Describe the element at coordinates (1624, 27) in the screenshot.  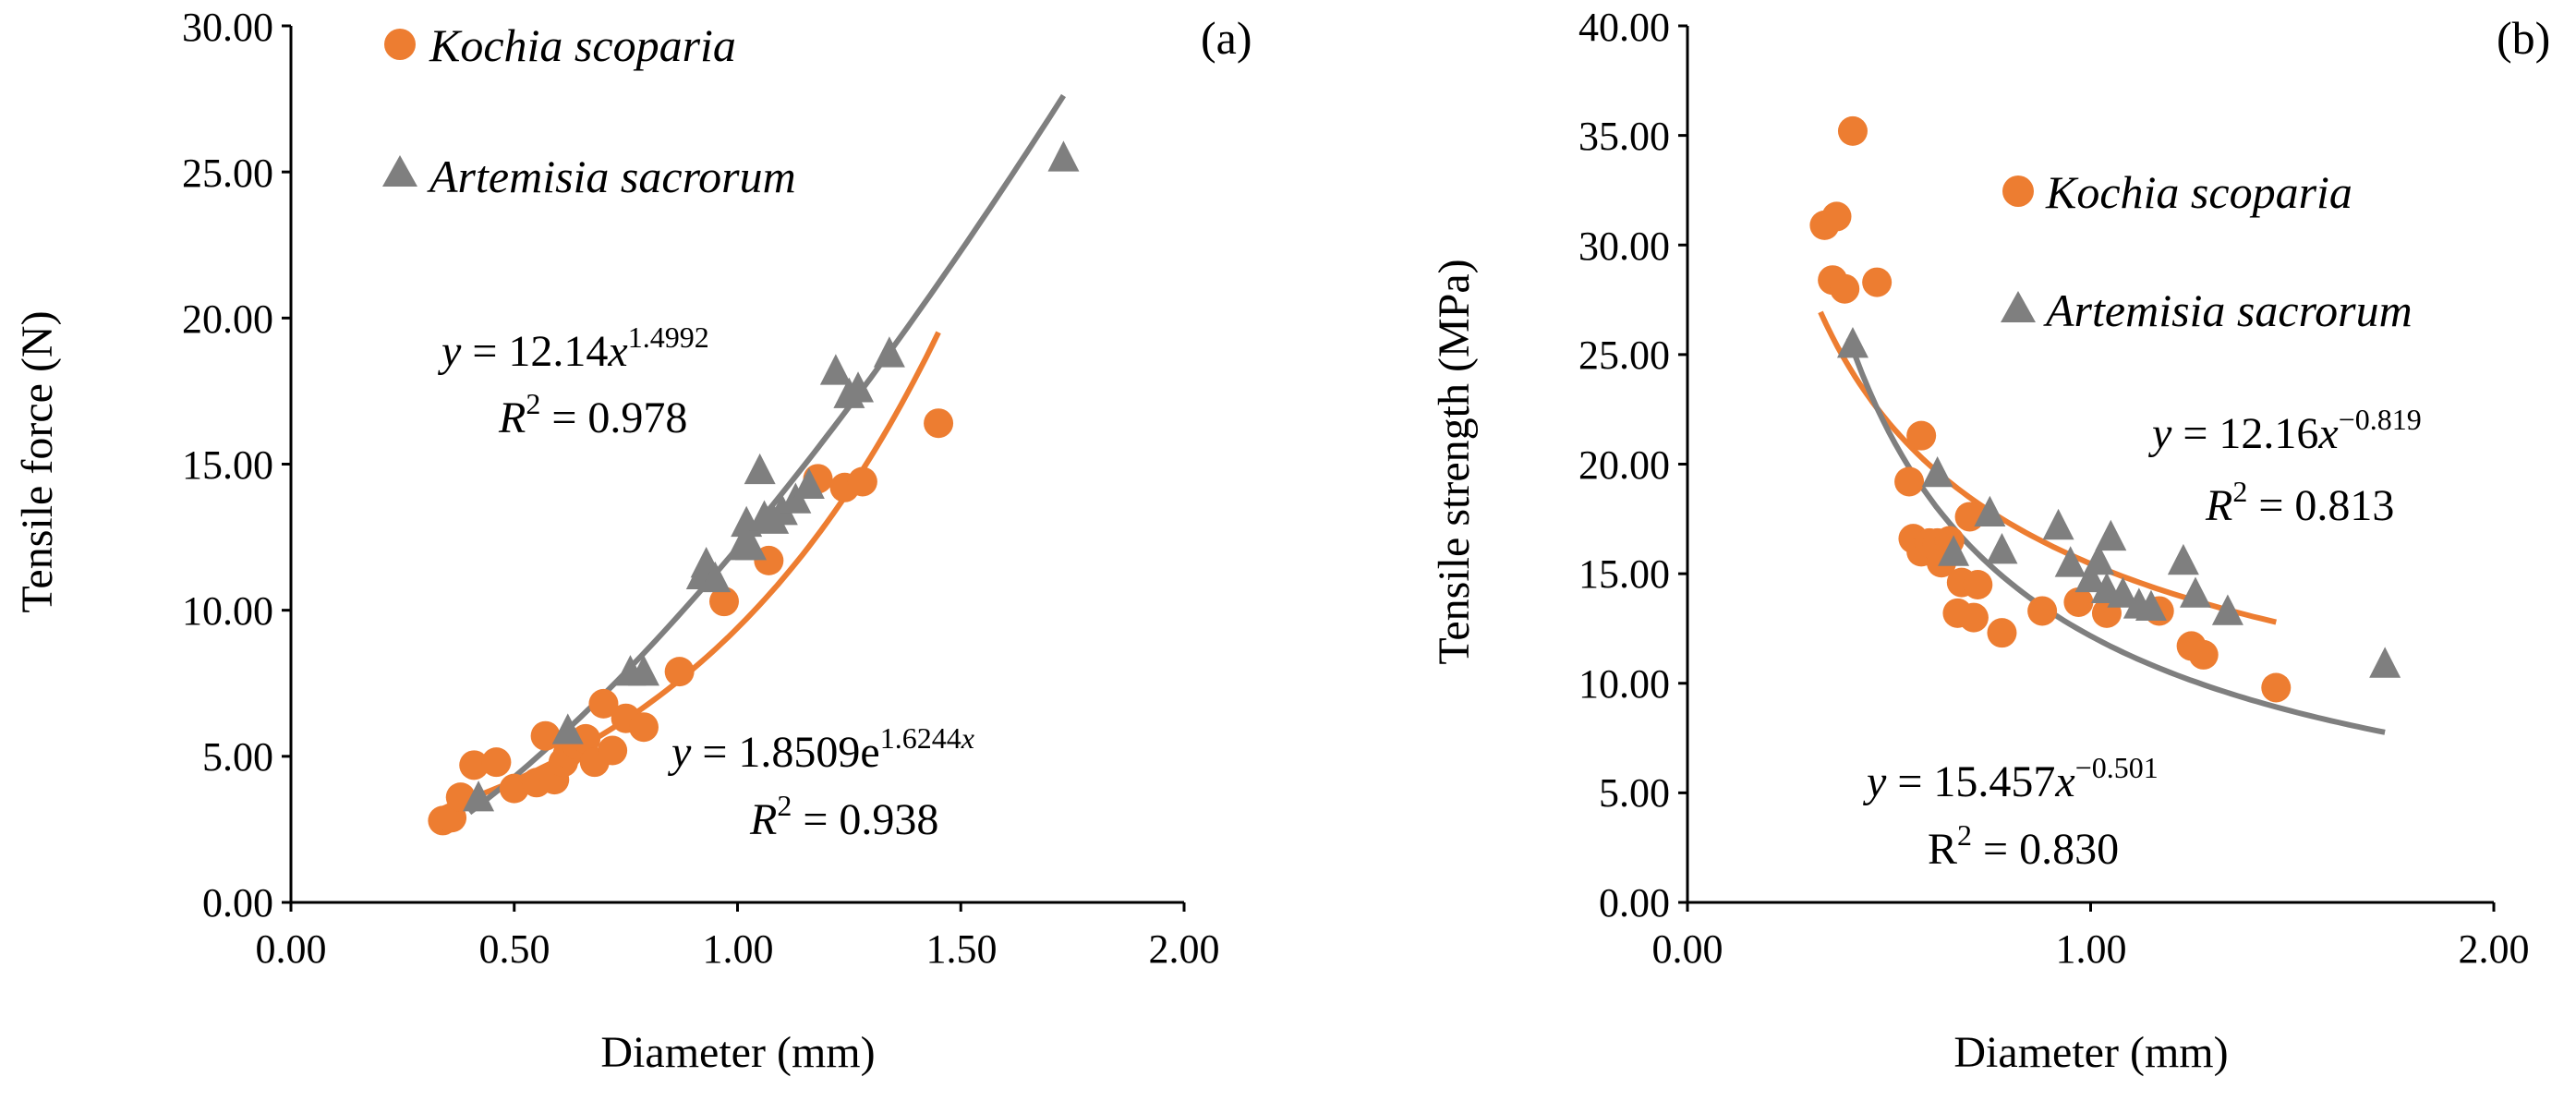
I see `panel-b-y-tick-label: 40.00` at that location.